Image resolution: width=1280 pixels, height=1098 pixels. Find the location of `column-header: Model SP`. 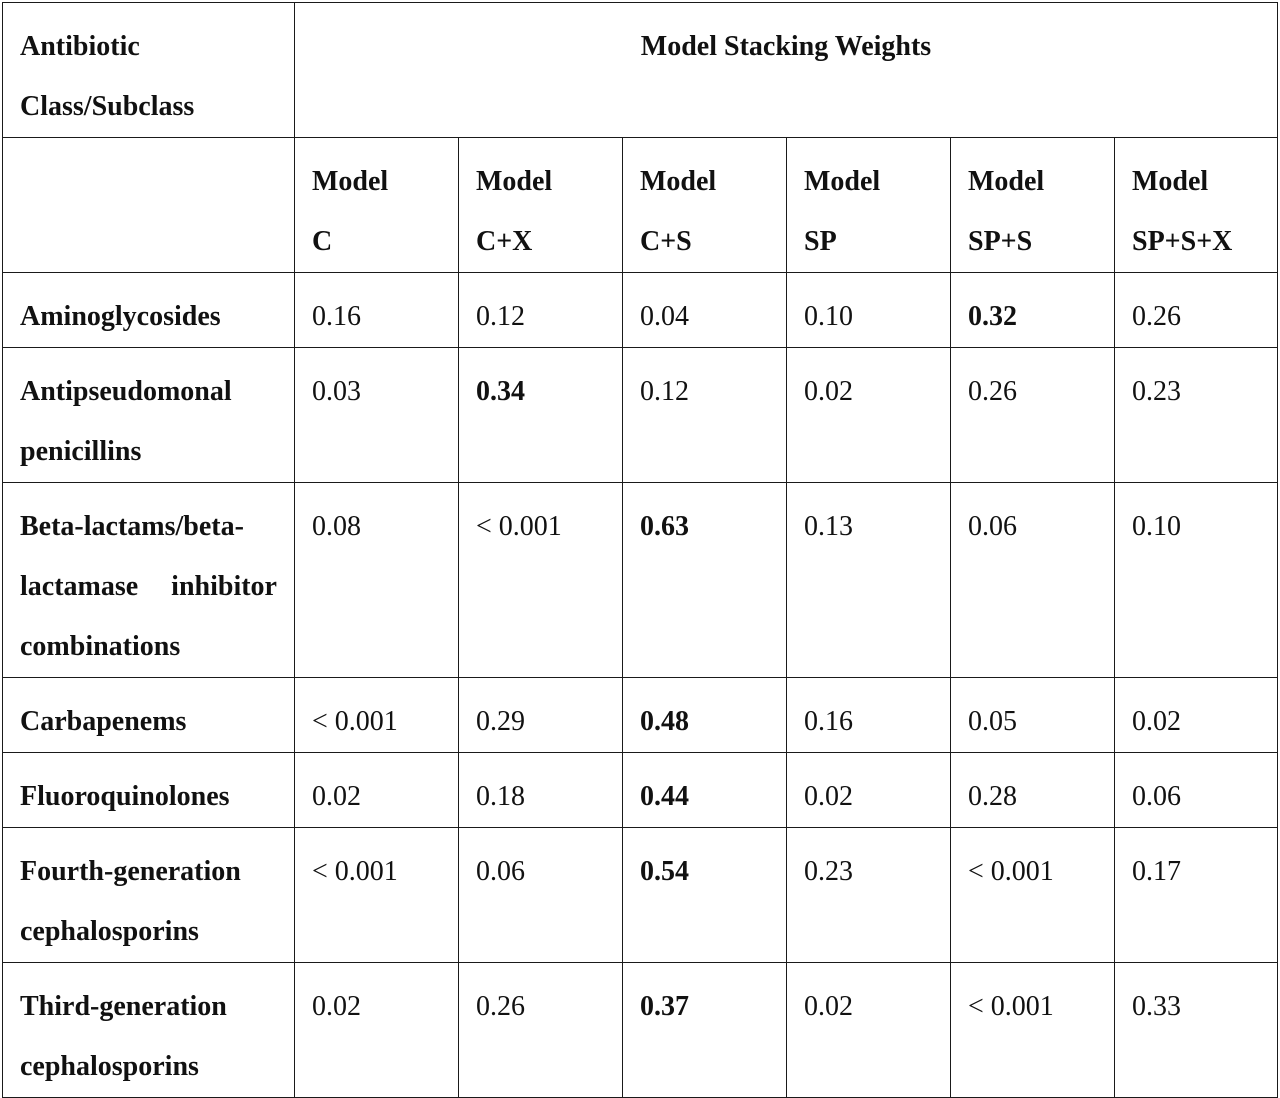

column-header: Model SP is located at coordinates (868, 205).